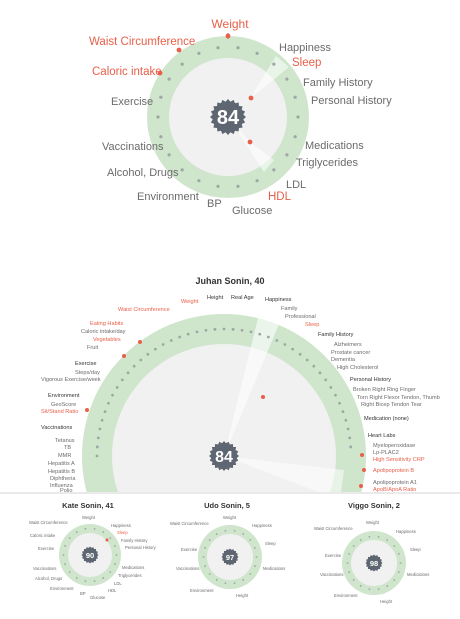  What do you see at coordinates (43, 535) in the screenshot?
I see `mini-label: Caloric intake` at bounding box center [43, 535].